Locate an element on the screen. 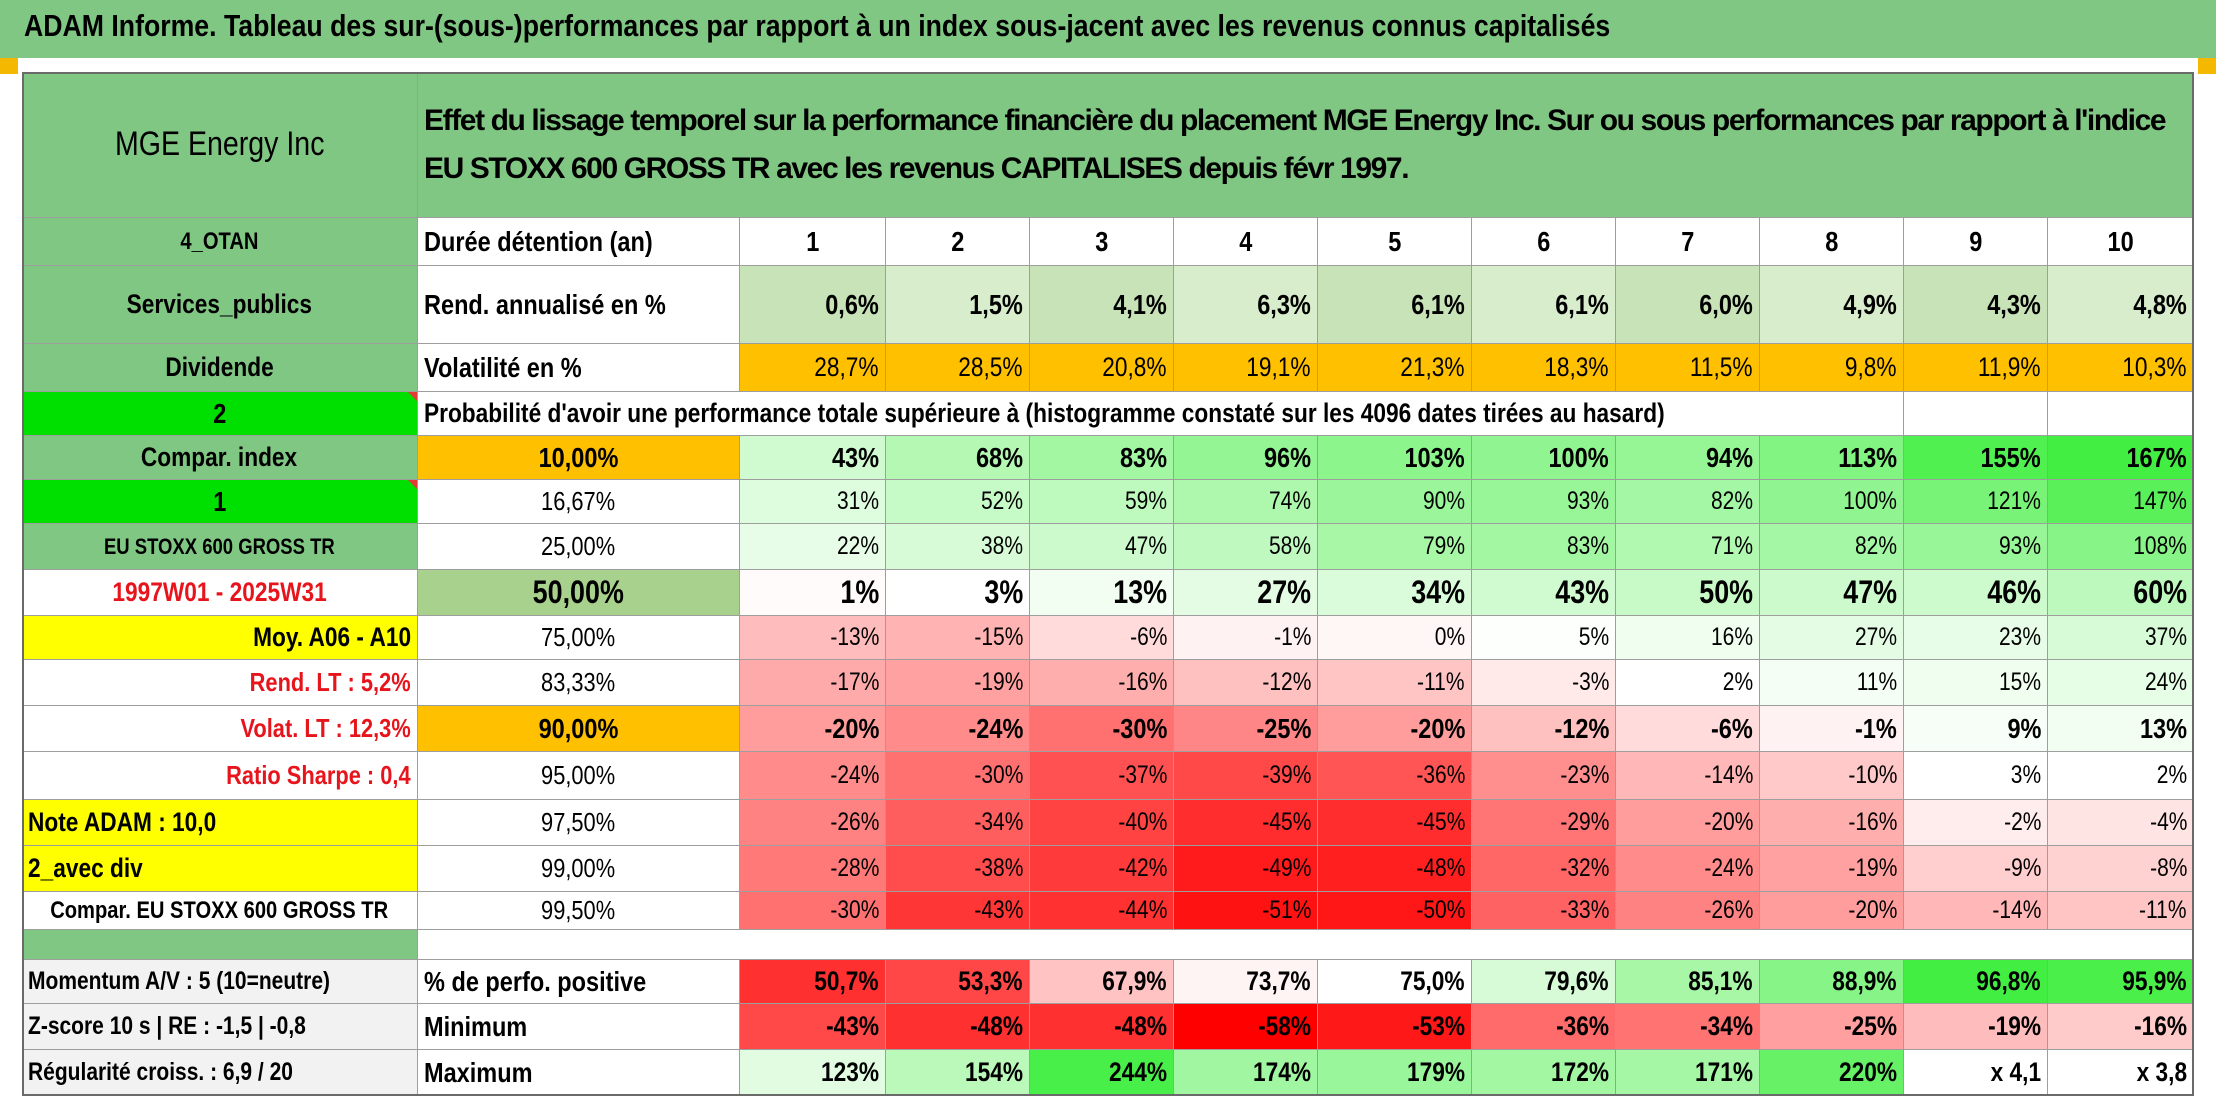 Image resolution: width=2216 pixels, height=1110 pixels. year-header: 7 is located at coordinates (1688, 242).